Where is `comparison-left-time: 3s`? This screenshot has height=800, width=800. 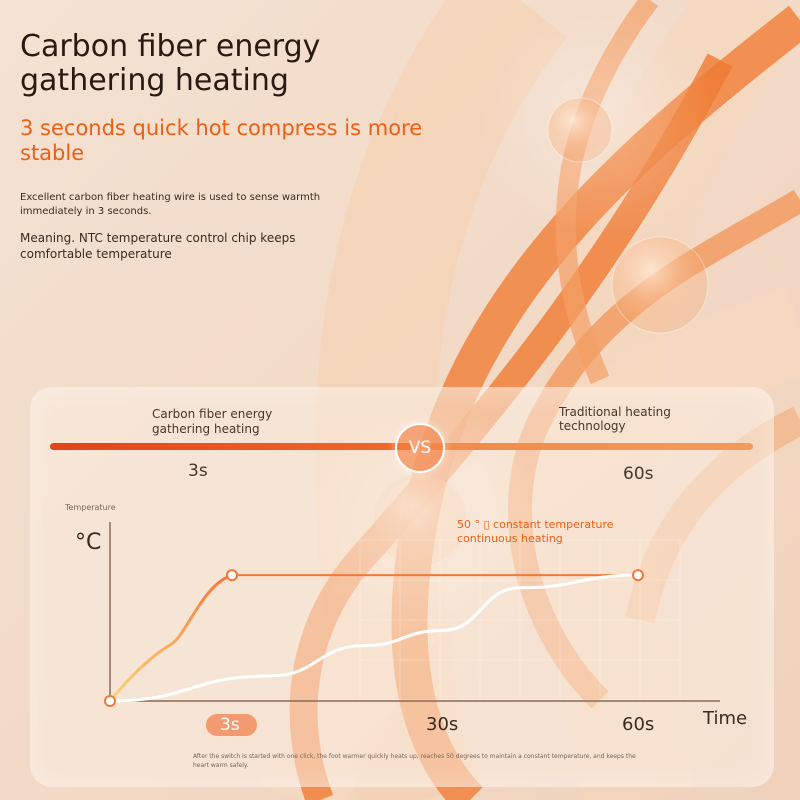
comparison-left-time: 3s is located at coordinates (198, 471).